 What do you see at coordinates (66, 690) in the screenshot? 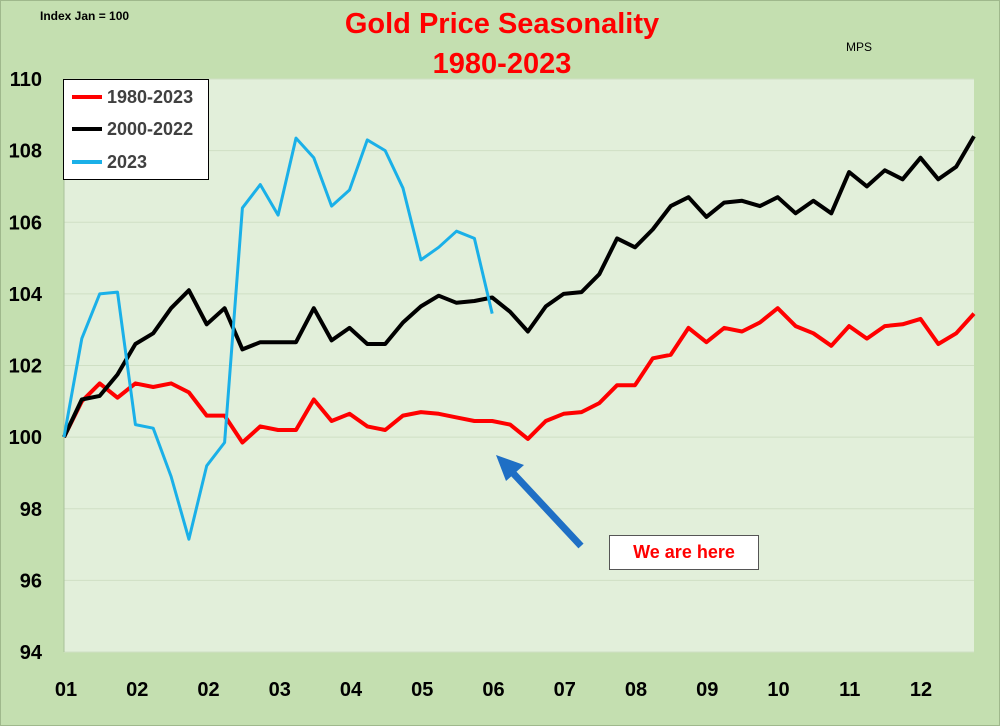
I see `x-tick-label: 01` at bounding box center [66, 690].